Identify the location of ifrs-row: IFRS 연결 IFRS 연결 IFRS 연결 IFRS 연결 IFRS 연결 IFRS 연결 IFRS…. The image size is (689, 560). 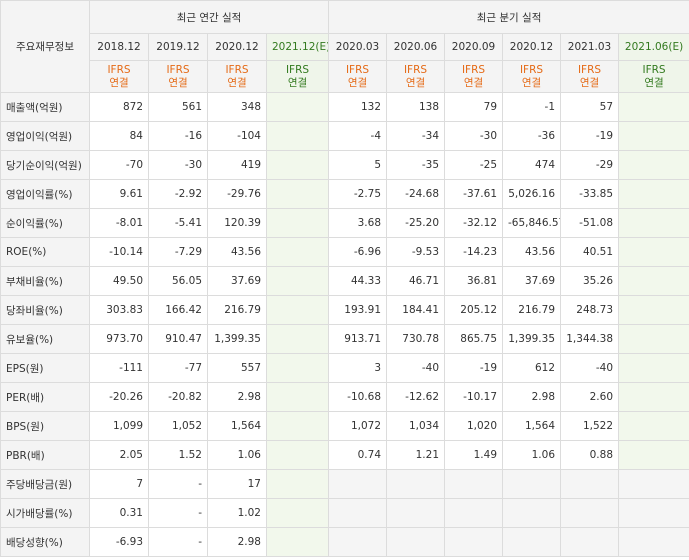
(345, 76).